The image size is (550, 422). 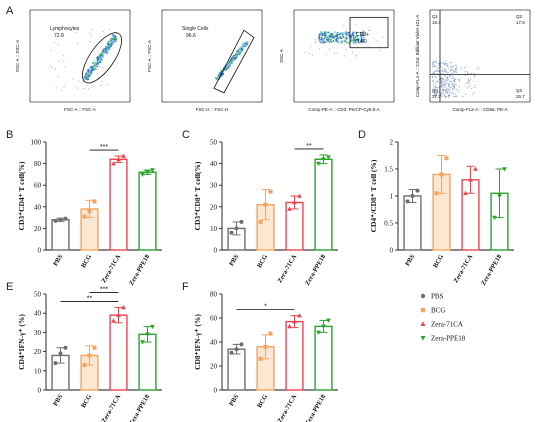 I want to click on gate-label: Lymphocytes, so click(x=65, y=29).